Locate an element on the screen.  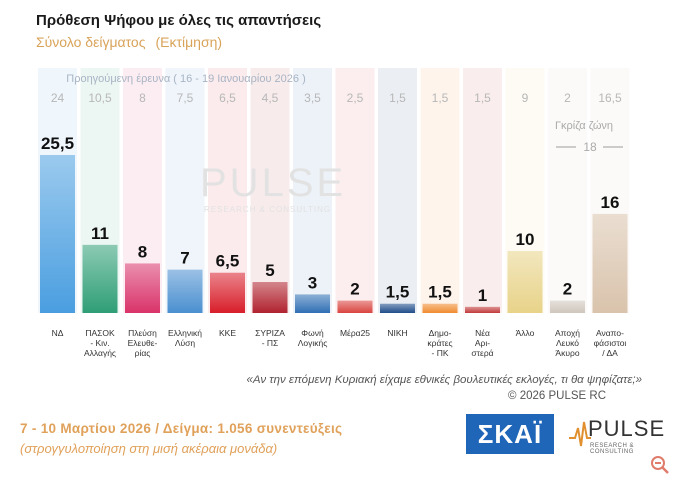
value-label-0: 25,5 is located at coordinates (57, 143).